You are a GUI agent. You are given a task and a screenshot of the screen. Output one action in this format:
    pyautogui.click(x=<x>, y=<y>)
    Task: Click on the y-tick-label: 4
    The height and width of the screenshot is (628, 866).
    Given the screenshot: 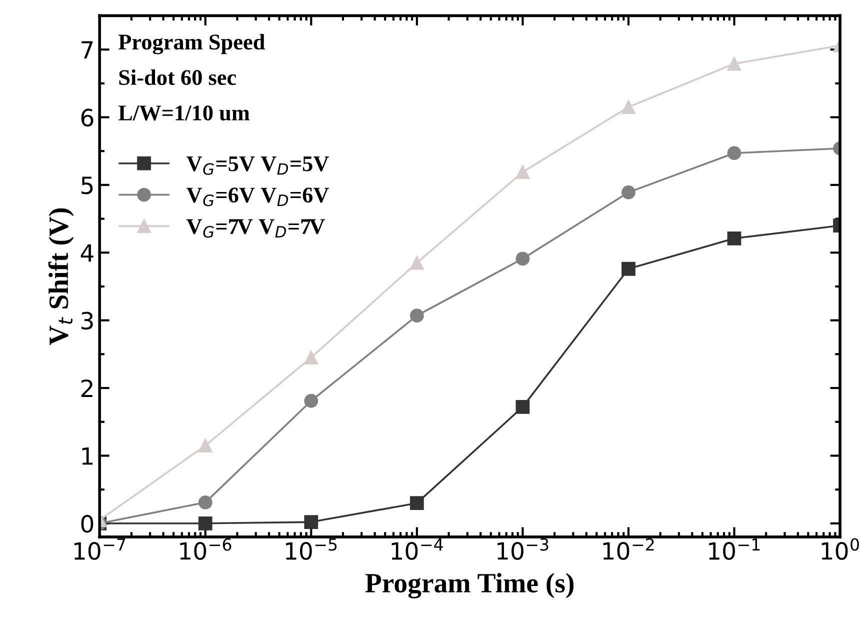 What is the action you would take?
    pyautogui.click(x=87, y=253)
    